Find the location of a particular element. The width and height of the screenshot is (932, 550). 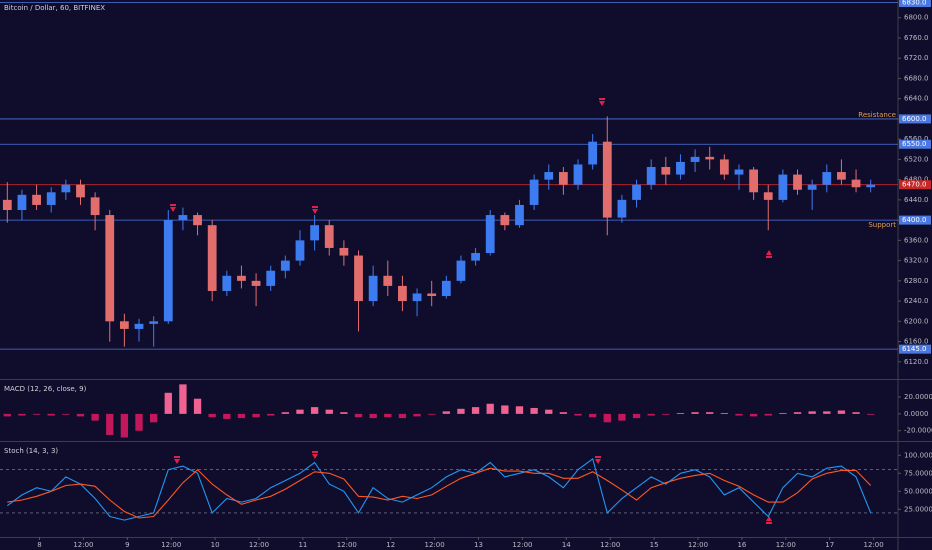

price-tag-label: 6400.0 is located at coordinates (914, 220).